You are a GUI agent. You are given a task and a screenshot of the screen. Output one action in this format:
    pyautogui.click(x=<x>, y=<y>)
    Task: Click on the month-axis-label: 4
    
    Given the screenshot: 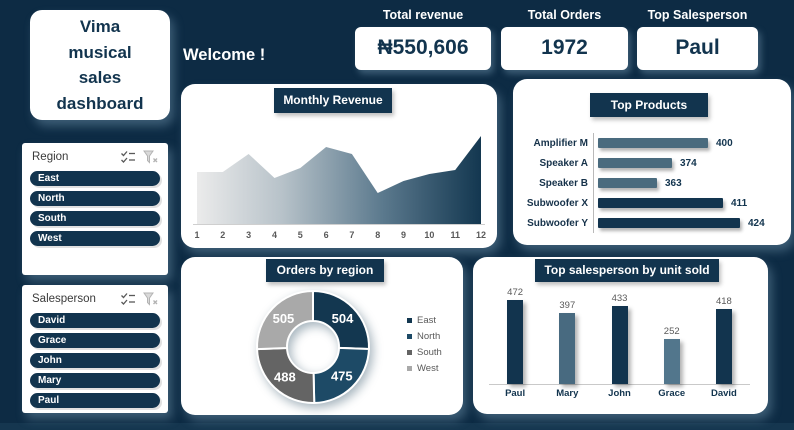 What is the action you would take?
    pyautogui.click(x=274, y=235)
    